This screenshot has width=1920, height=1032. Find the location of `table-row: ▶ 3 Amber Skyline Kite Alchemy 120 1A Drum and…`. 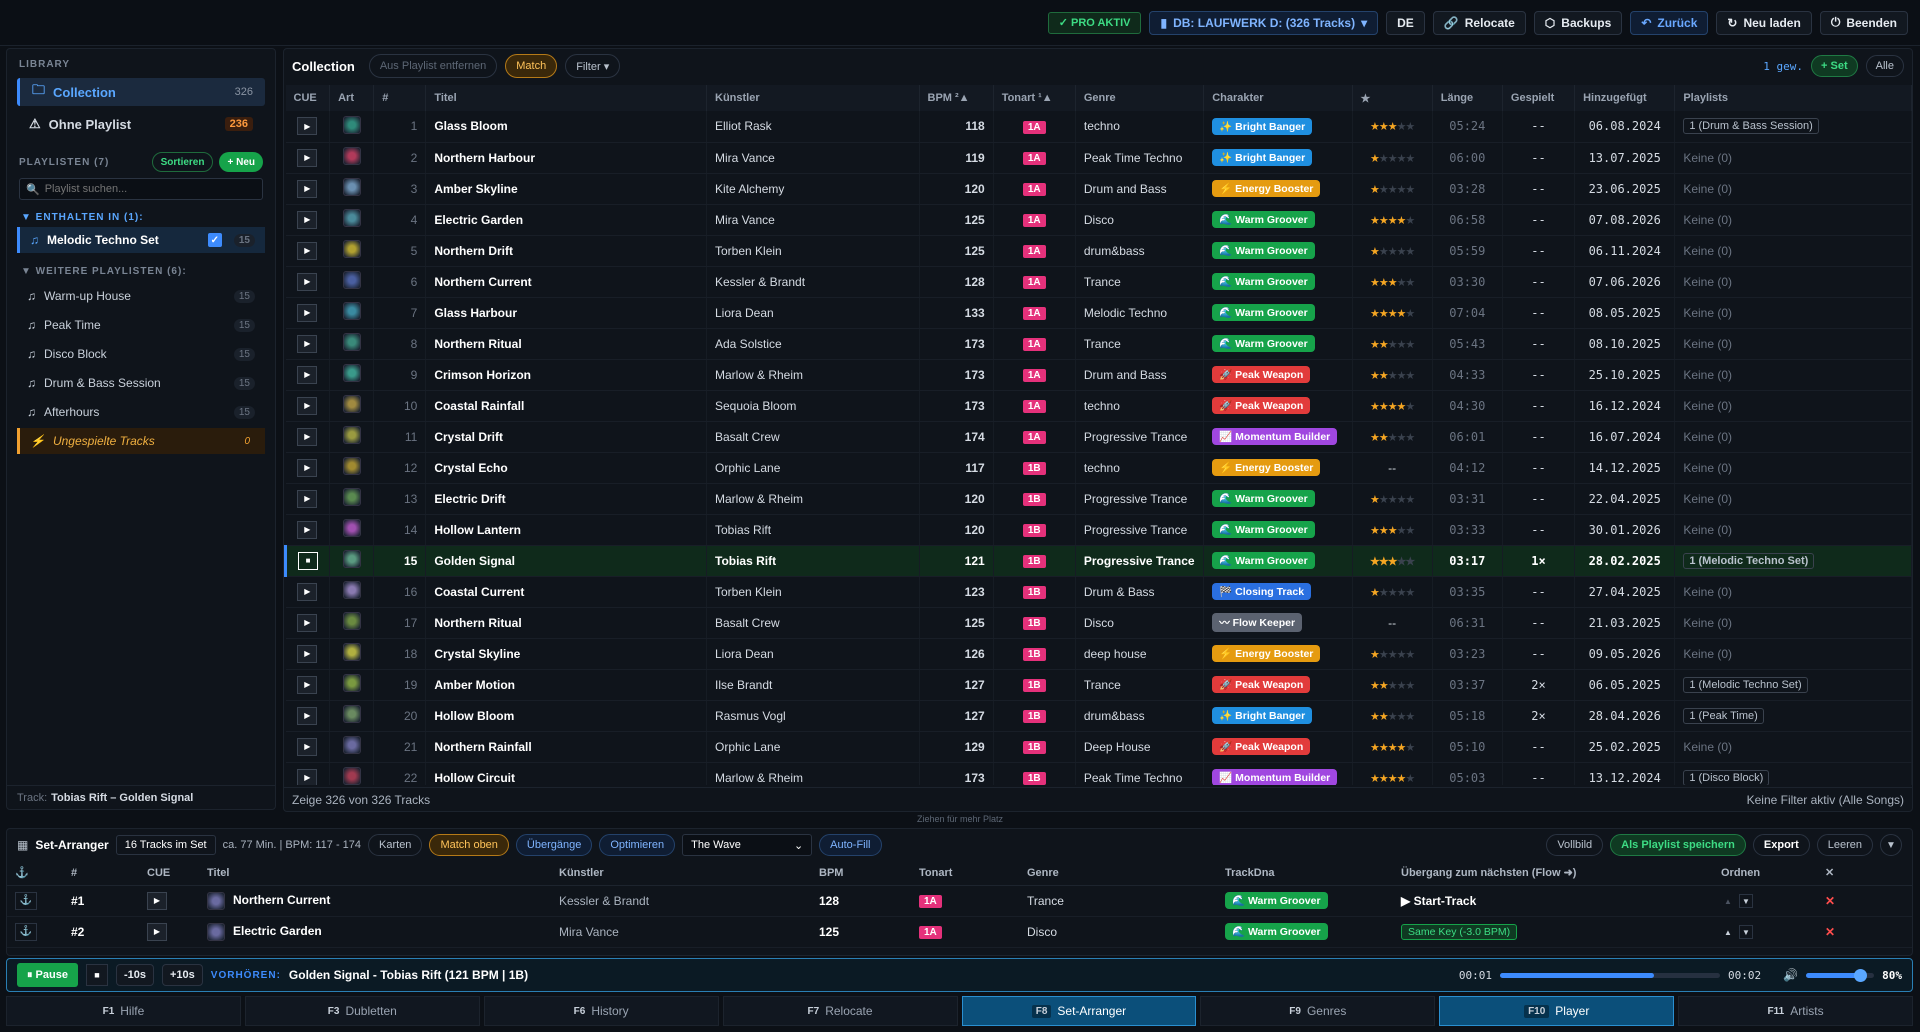

table-row: ▶ 3 Amber Skyline Kite Alchemy 120 1A Drum and… is located at coordinates (1098, 189).